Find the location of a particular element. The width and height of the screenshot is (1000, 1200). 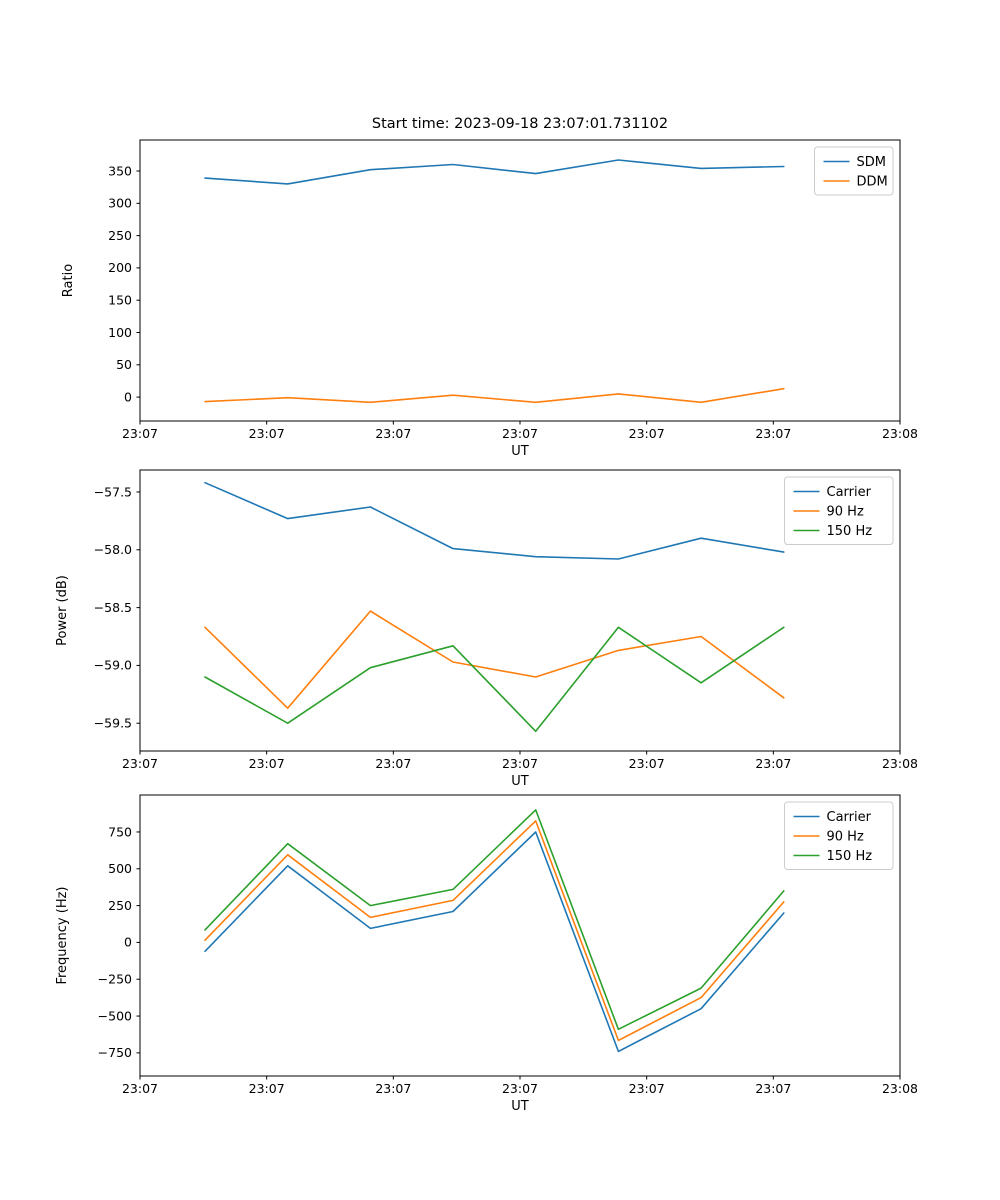

legend-label: DDM is located at coordinates (872, 182).